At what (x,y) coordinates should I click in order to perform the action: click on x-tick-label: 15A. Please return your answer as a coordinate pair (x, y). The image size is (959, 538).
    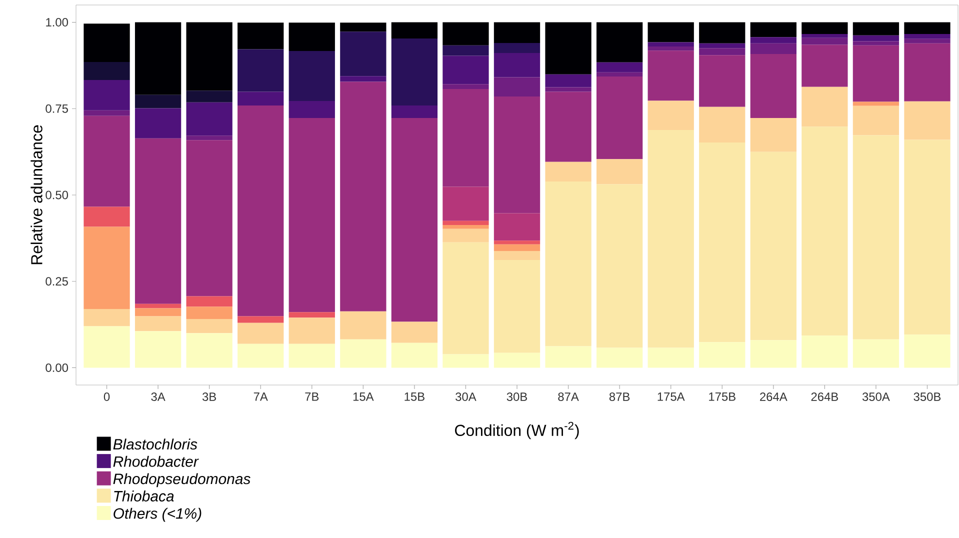
    Looking at the image, I should click on (363, 396).